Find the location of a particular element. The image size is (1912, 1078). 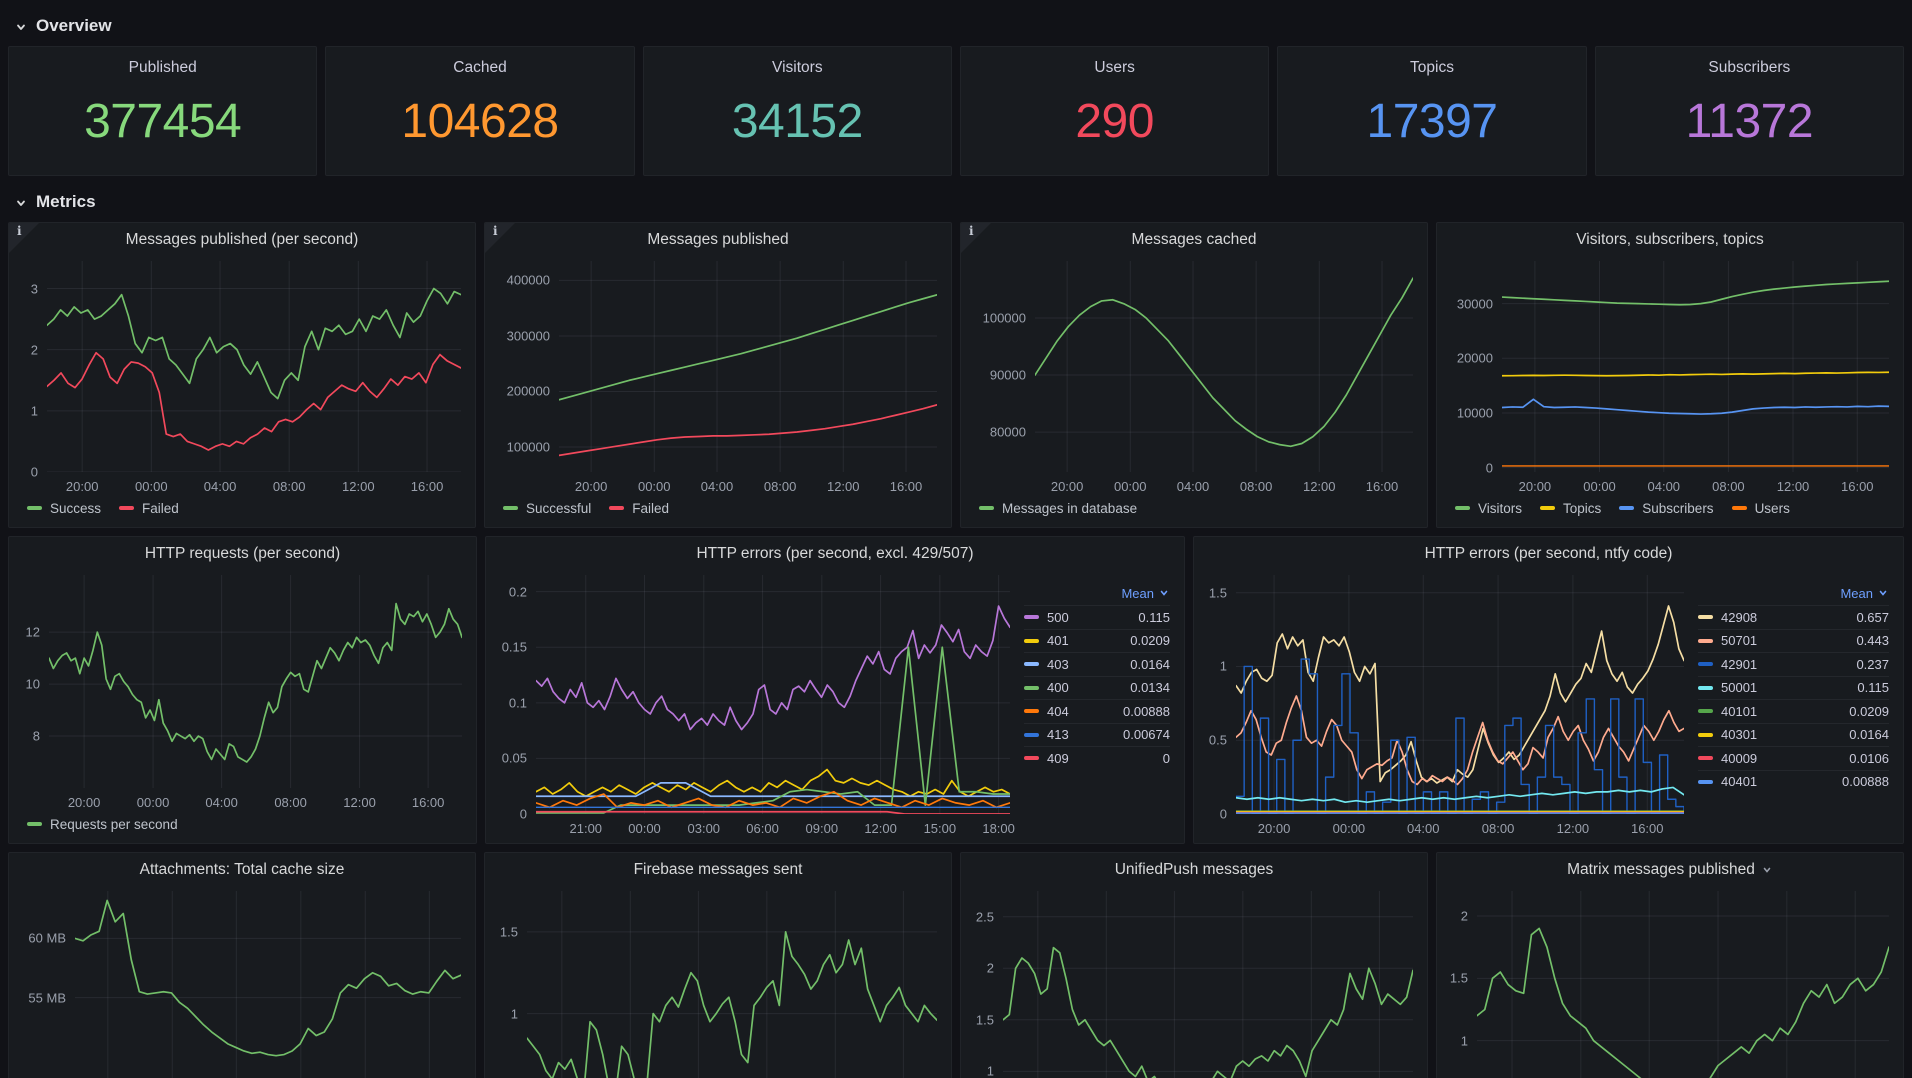

legend-item: Requests per second is located at coordinates (102, 824).